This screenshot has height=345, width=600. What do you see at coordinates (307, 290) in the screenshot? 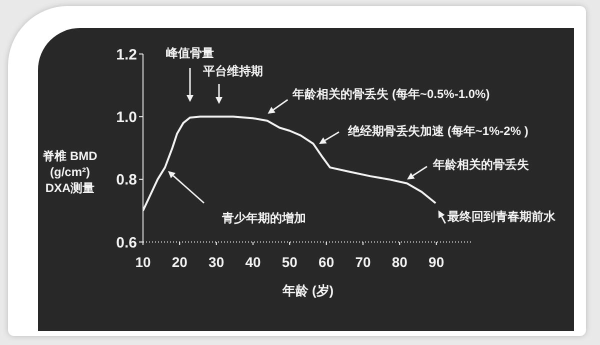
I see `x-axis-title: 年龄 (岁)` at bounding box center [307, 290].